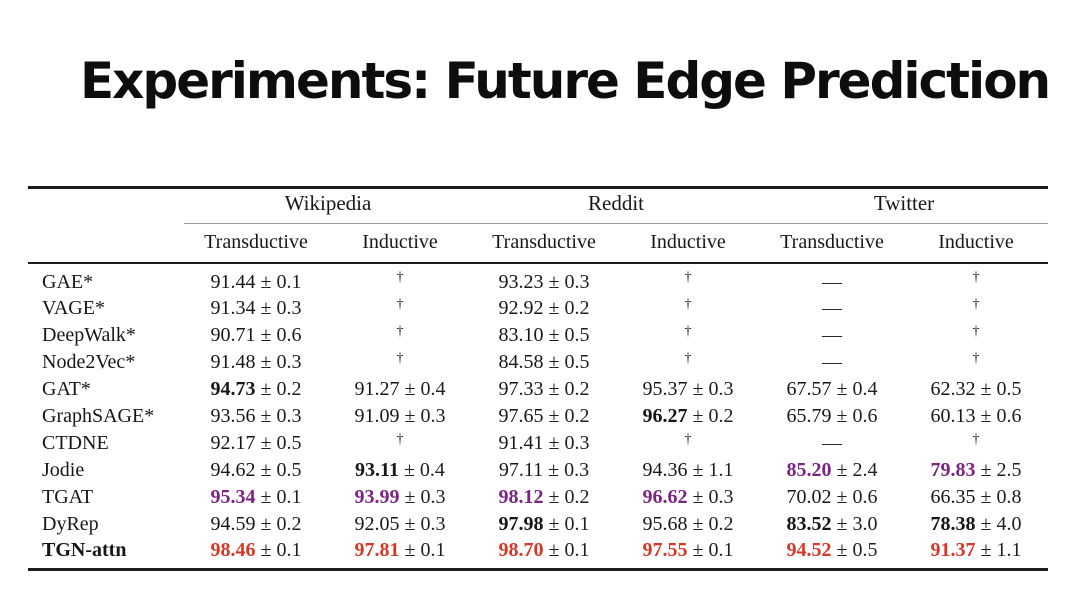  I want to click on score-value: 95.68, so click(665, 524).